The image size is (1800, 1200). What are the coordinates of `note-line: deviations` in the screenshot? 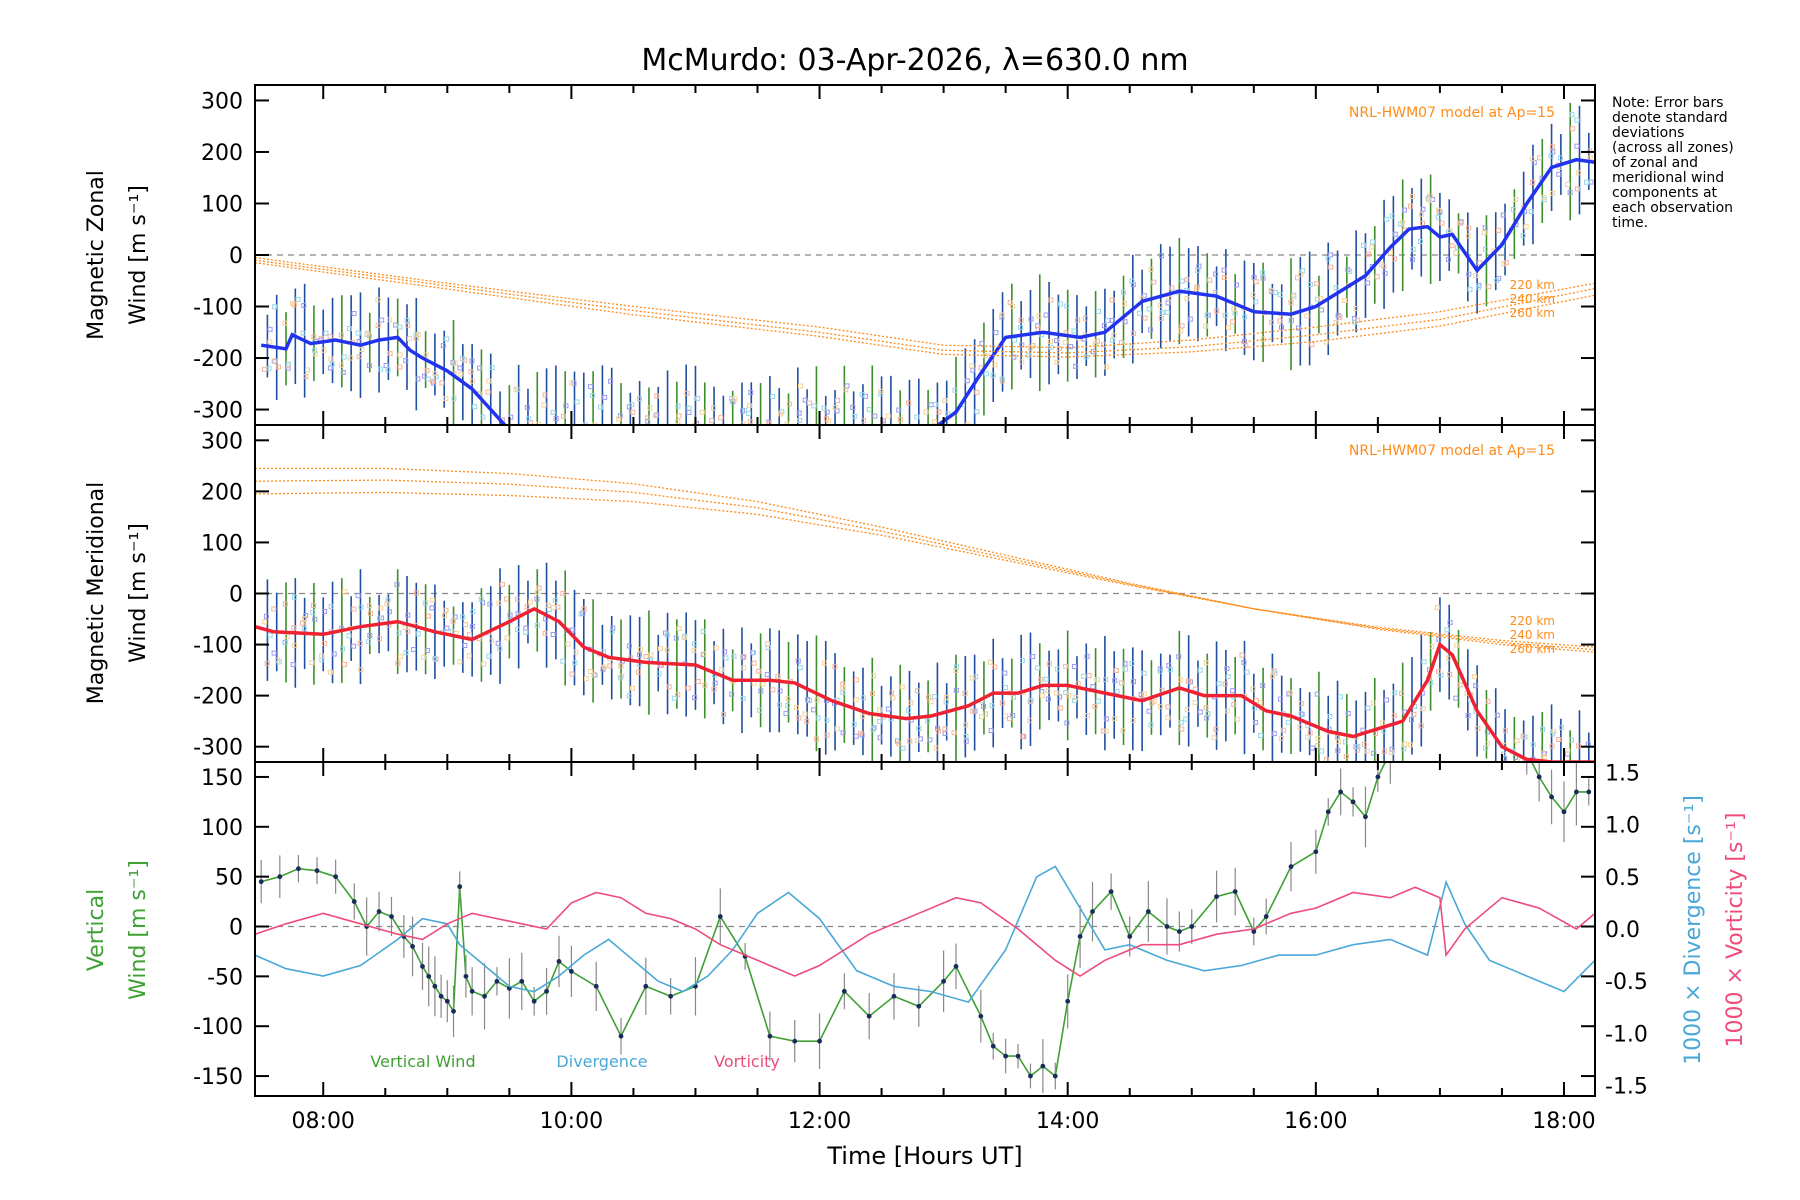 It's located at (1648, 133).